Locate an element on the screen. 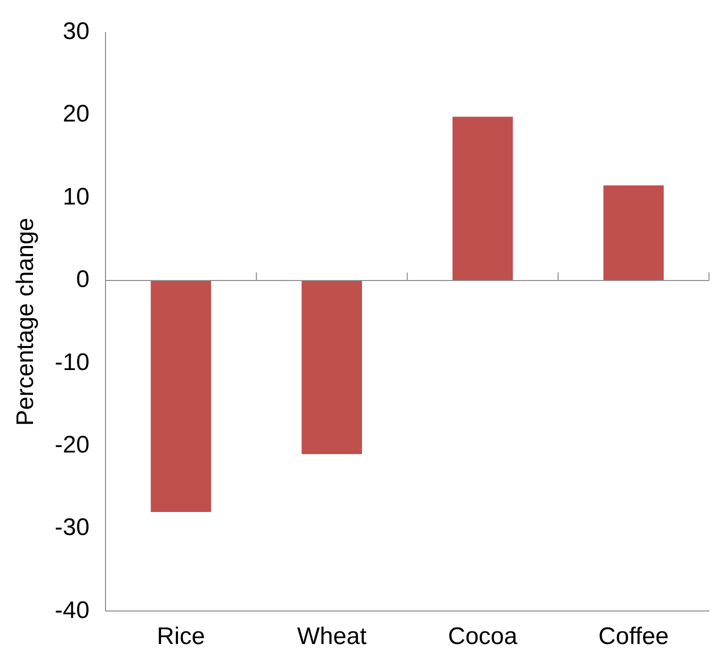  x-tick-label: Wheat is located at coordinates (332, 636).